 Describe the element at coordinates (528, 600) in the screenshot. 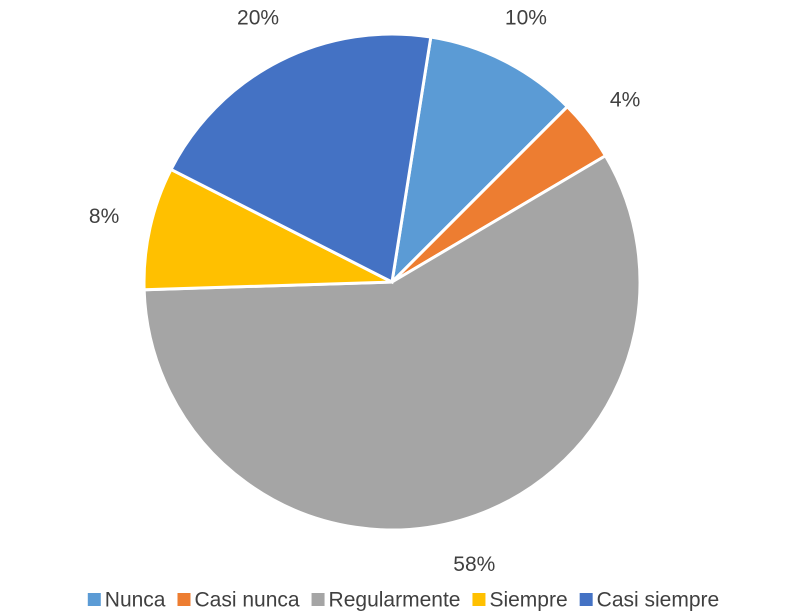

I see `legend-label: Siempre` at that location.